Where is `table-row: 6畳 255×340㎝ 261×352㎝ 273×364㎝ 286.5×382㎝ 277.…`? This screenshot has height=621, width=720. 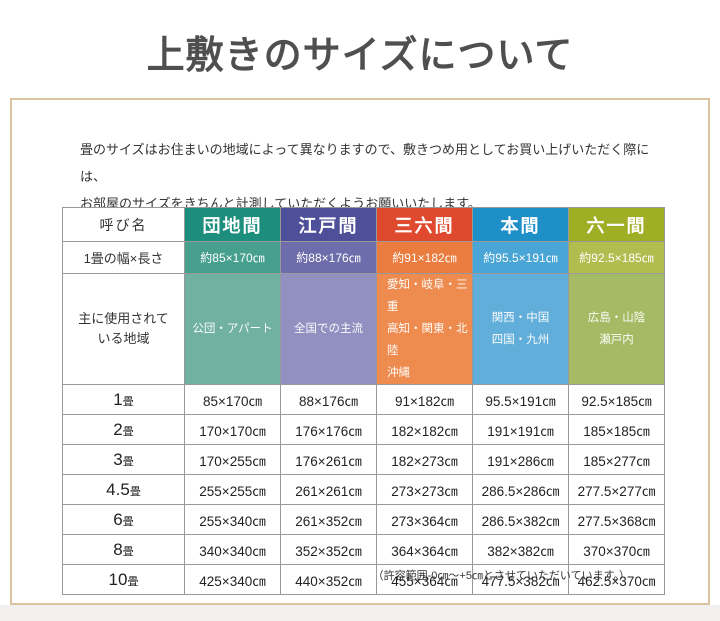
table-row: 6畳 255×340㎝ 261×352㎝ 273×364㎝ 286.5×382㎝ 277.… is located at coordinates (363, 519).